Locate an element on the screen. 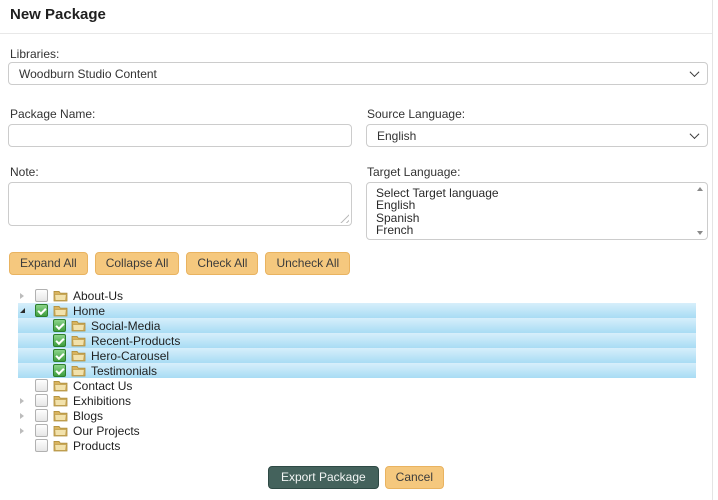  listbox-option: French is located at coordinates (395, 230).